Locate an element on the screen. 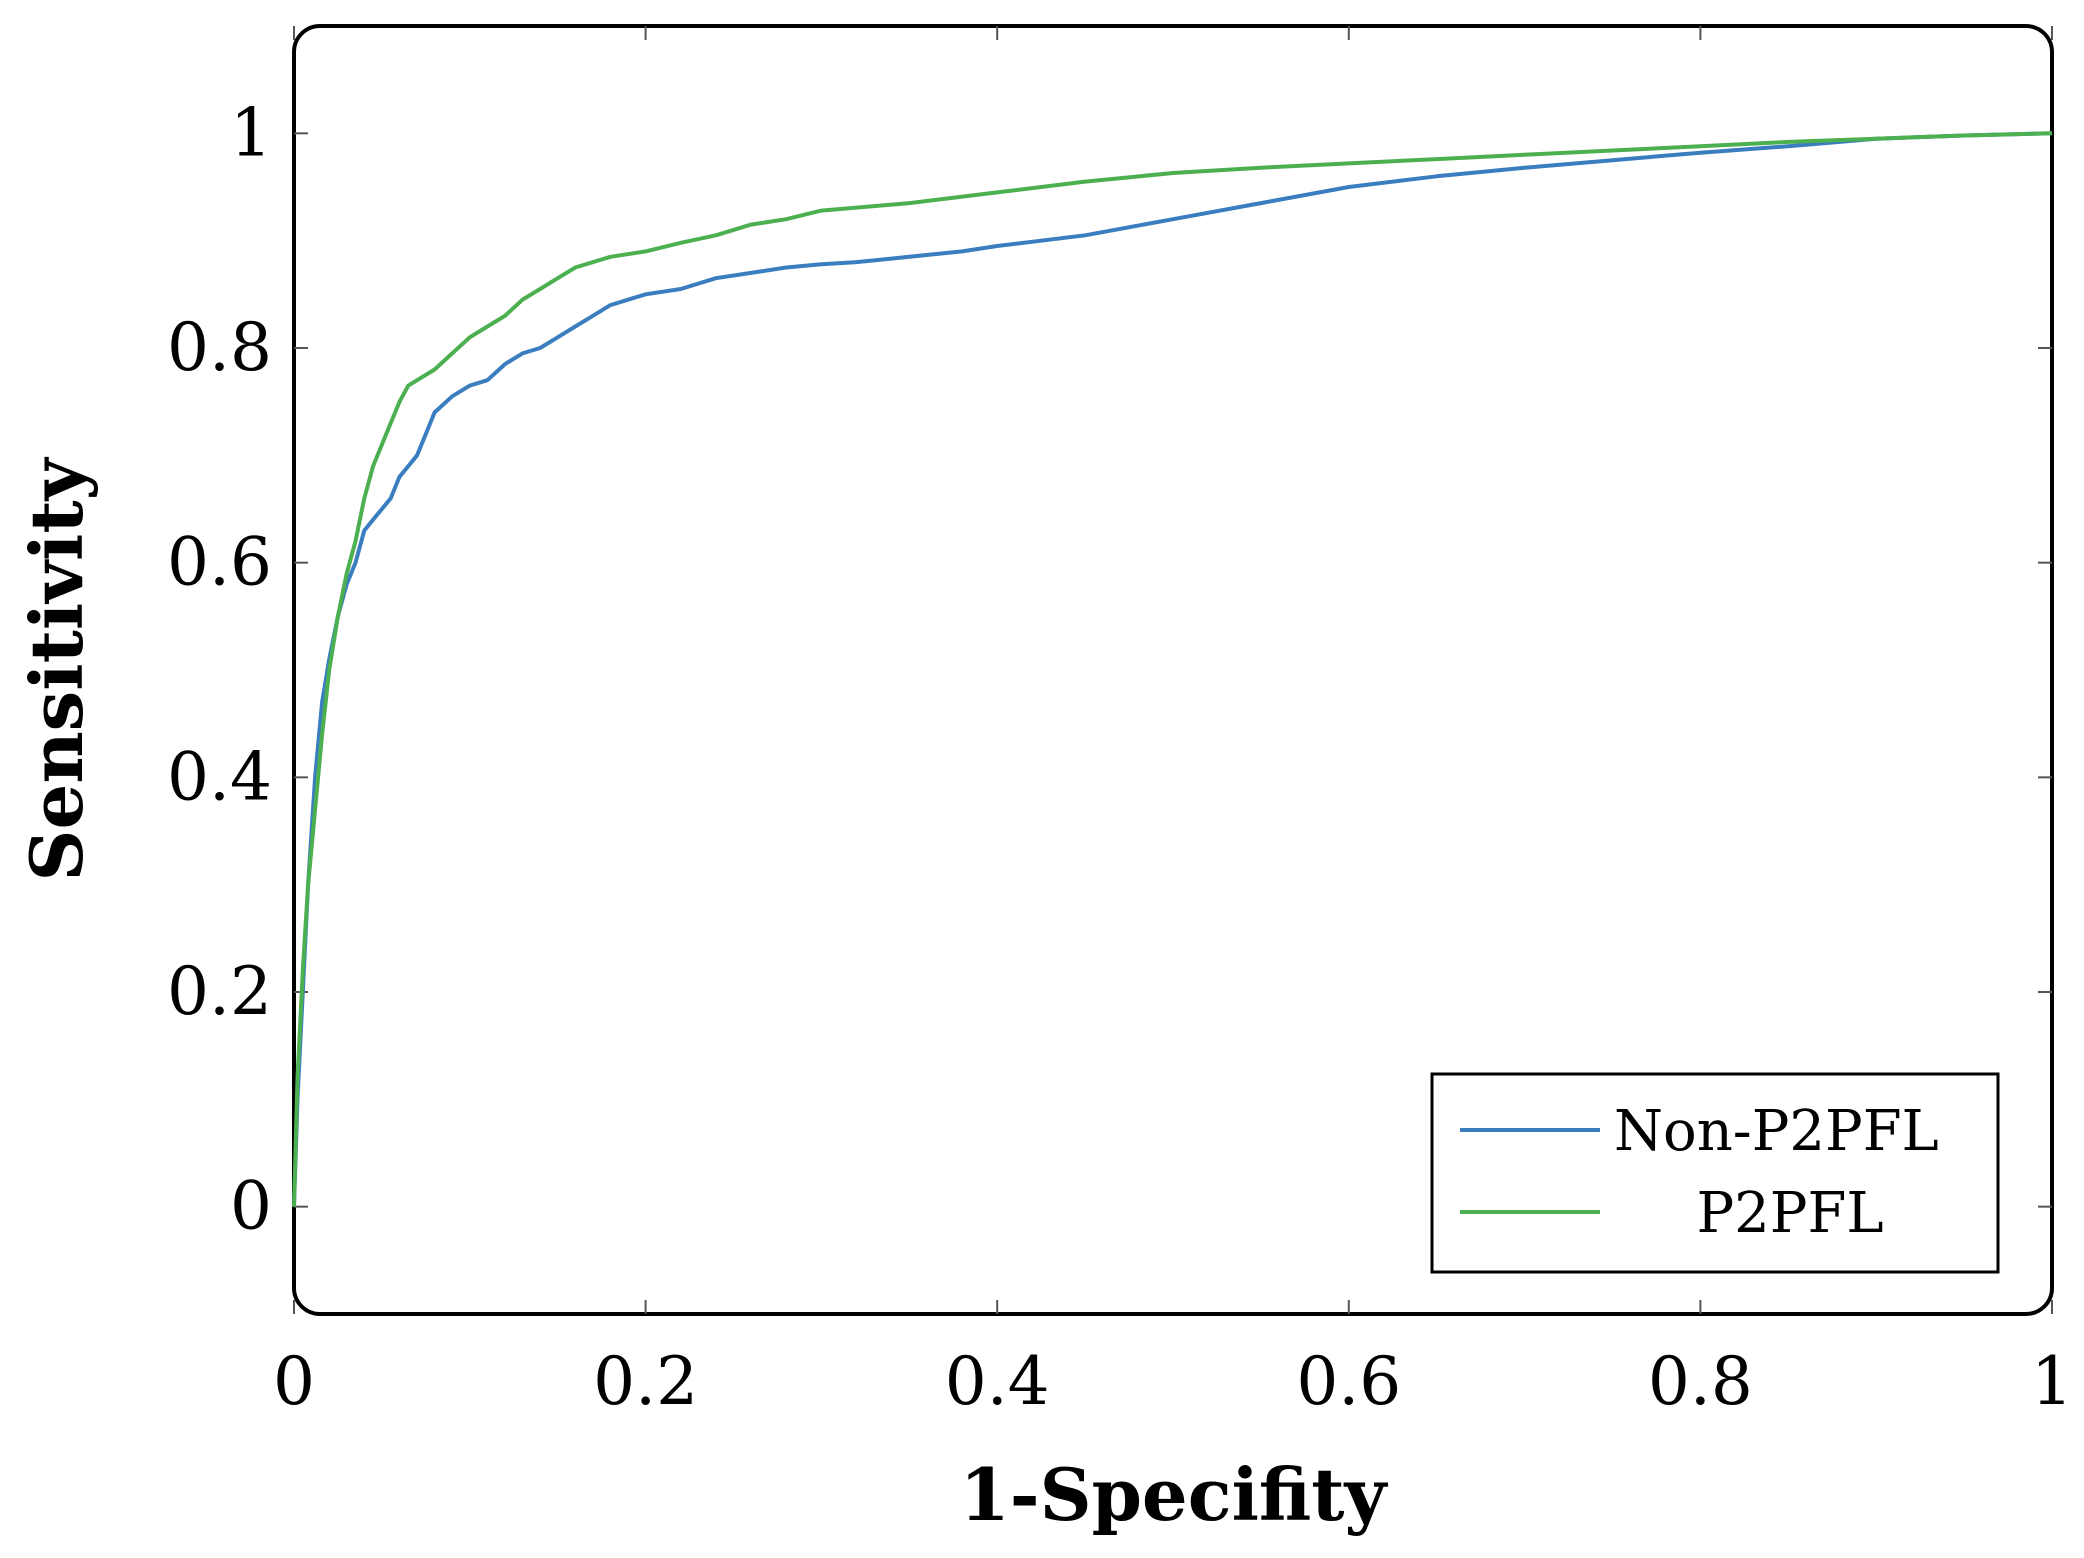 This screenshot has width=2084, height=1558. y-tick-label: 1 is located at coordinates (251, 132).